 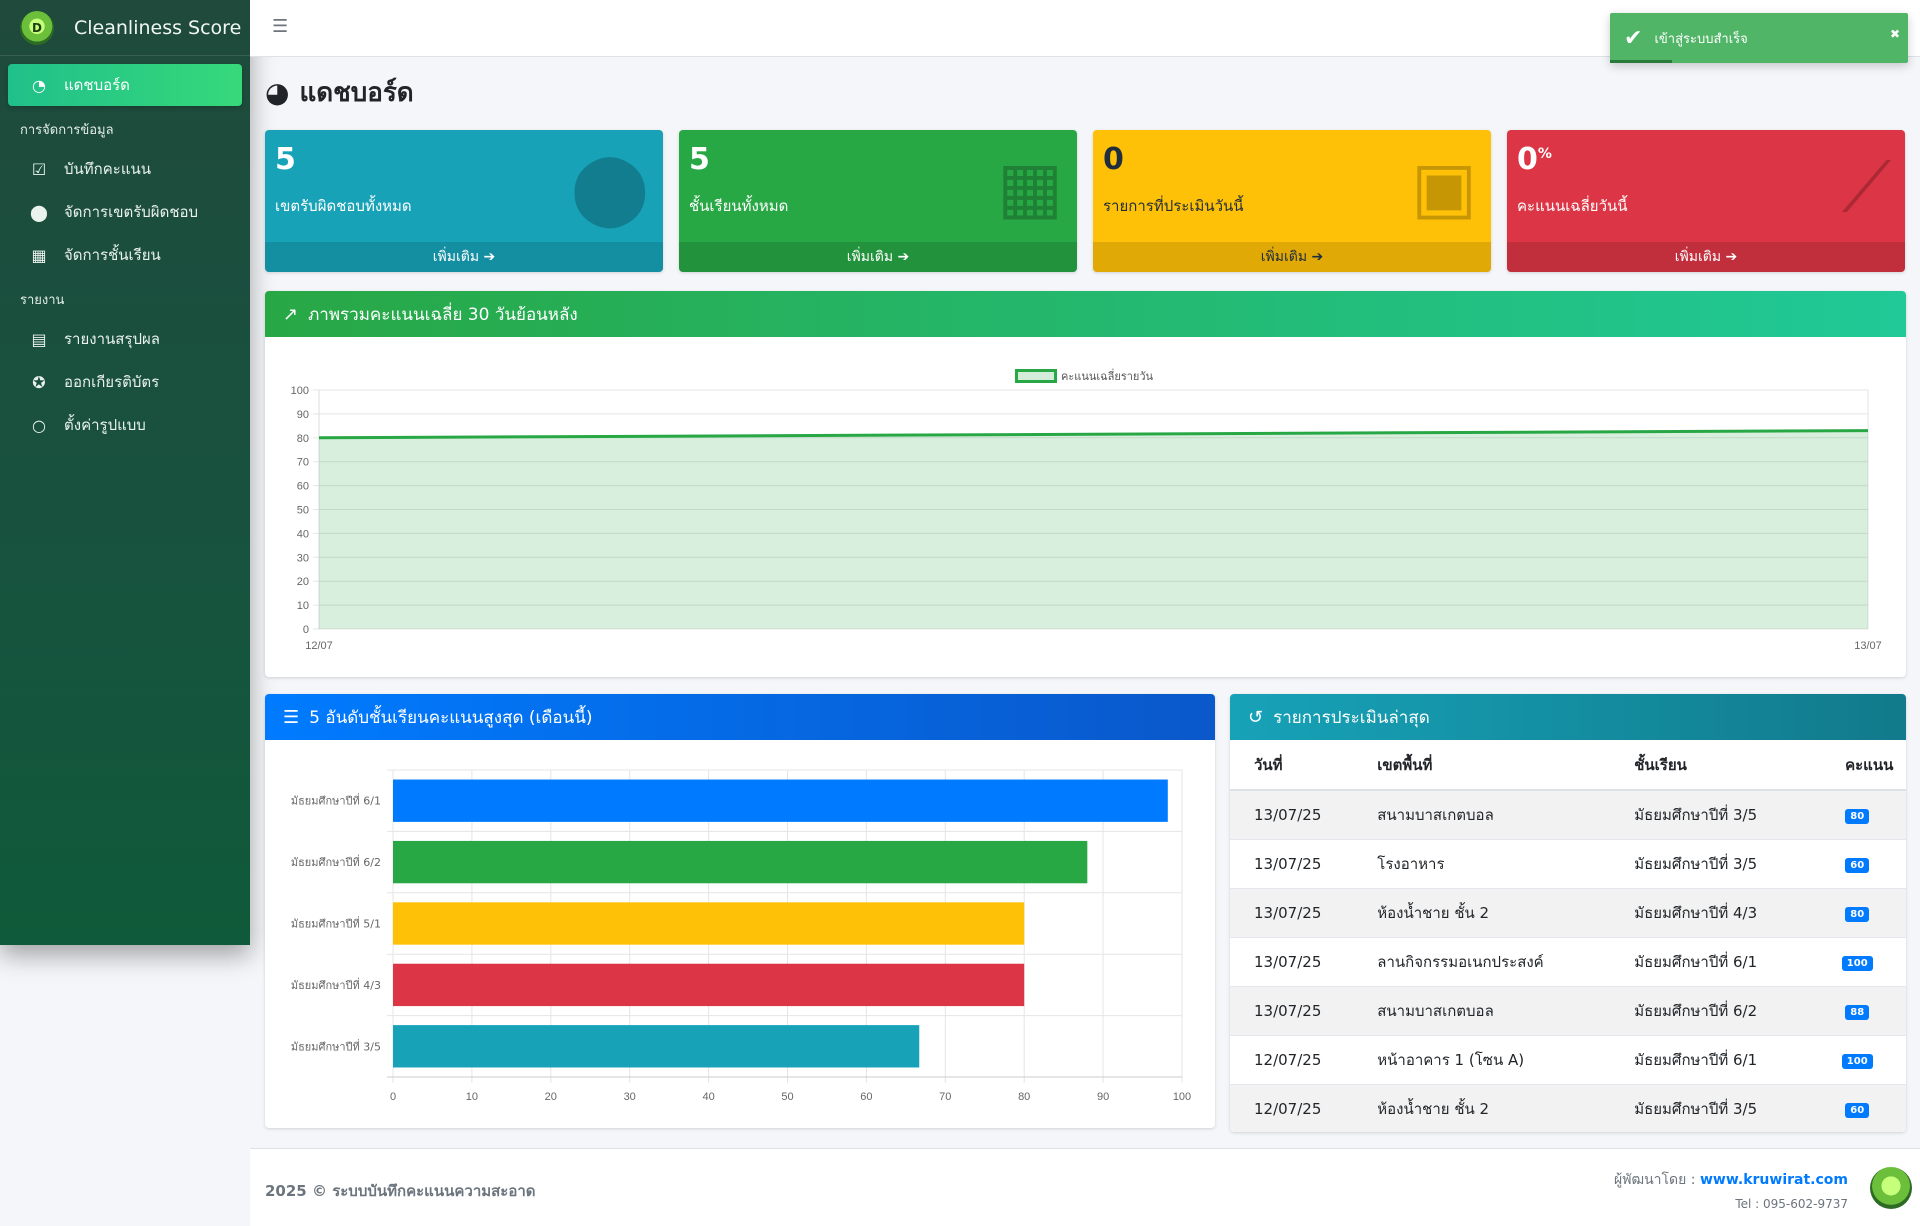 What do you see at coordinates (1085, 314) in the screenshot?
I see `card-header: ↗ ภาพรวมคะแนนเฉลี่ย 30 วันย้อนหลัง` at bounding box center [1085, 314].